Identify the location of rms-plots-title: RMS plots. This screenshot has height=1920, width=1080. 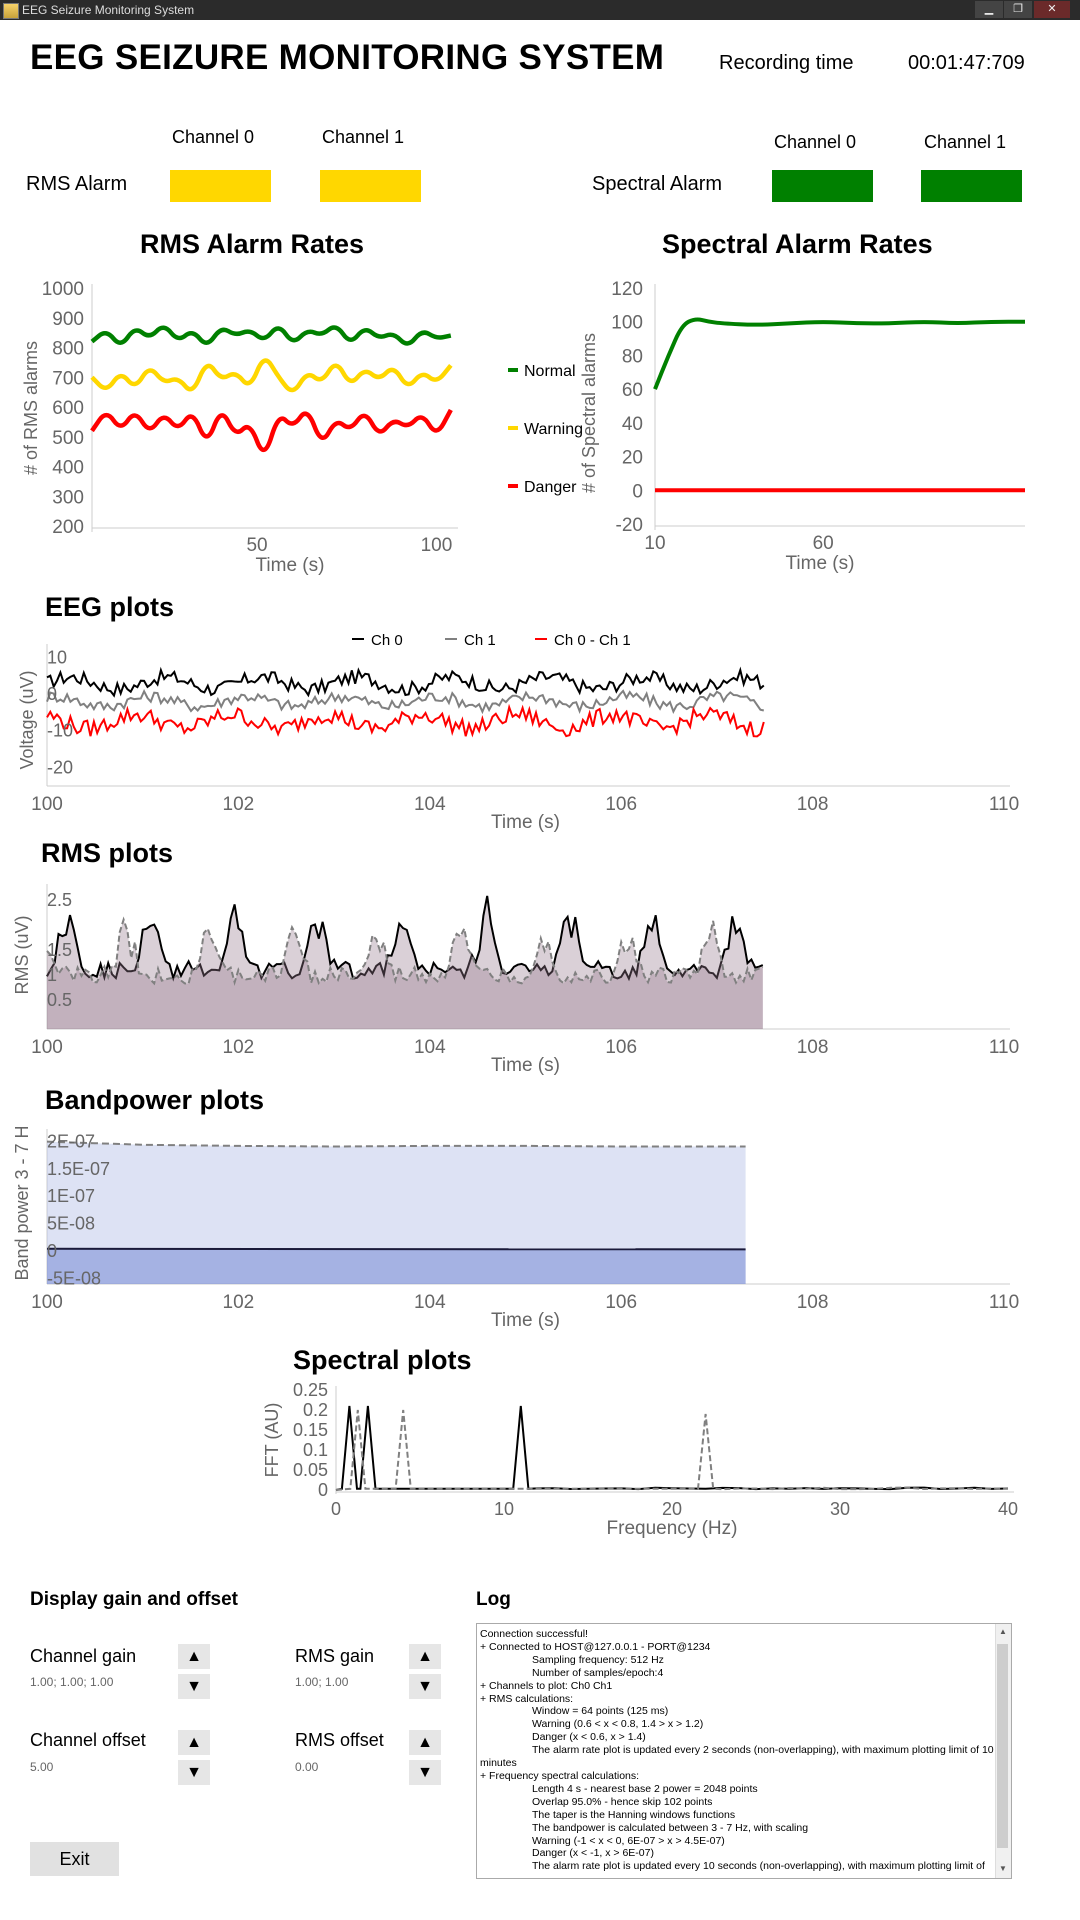
(107, 853).